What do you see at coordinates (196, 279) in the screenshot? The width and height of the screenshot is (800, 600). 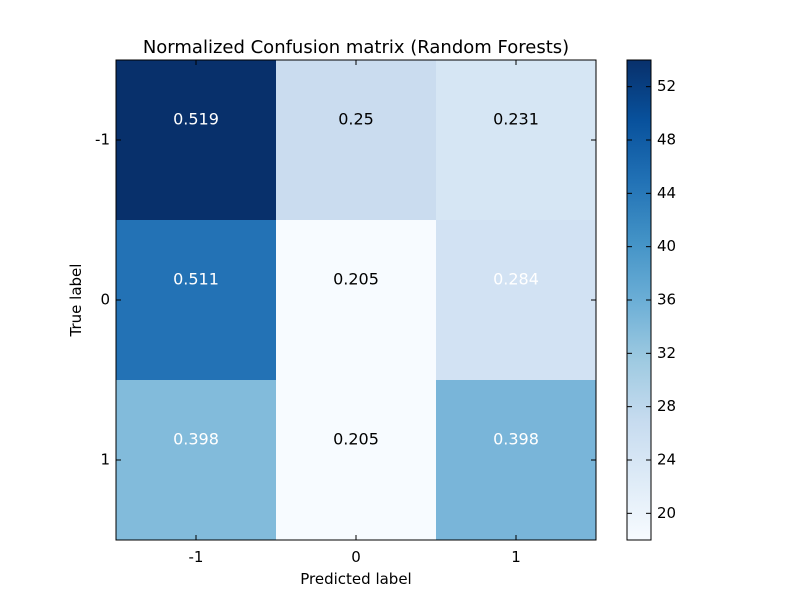 I see `cell-label-r1-c0: 0.511` at bounding box center [196, 279].